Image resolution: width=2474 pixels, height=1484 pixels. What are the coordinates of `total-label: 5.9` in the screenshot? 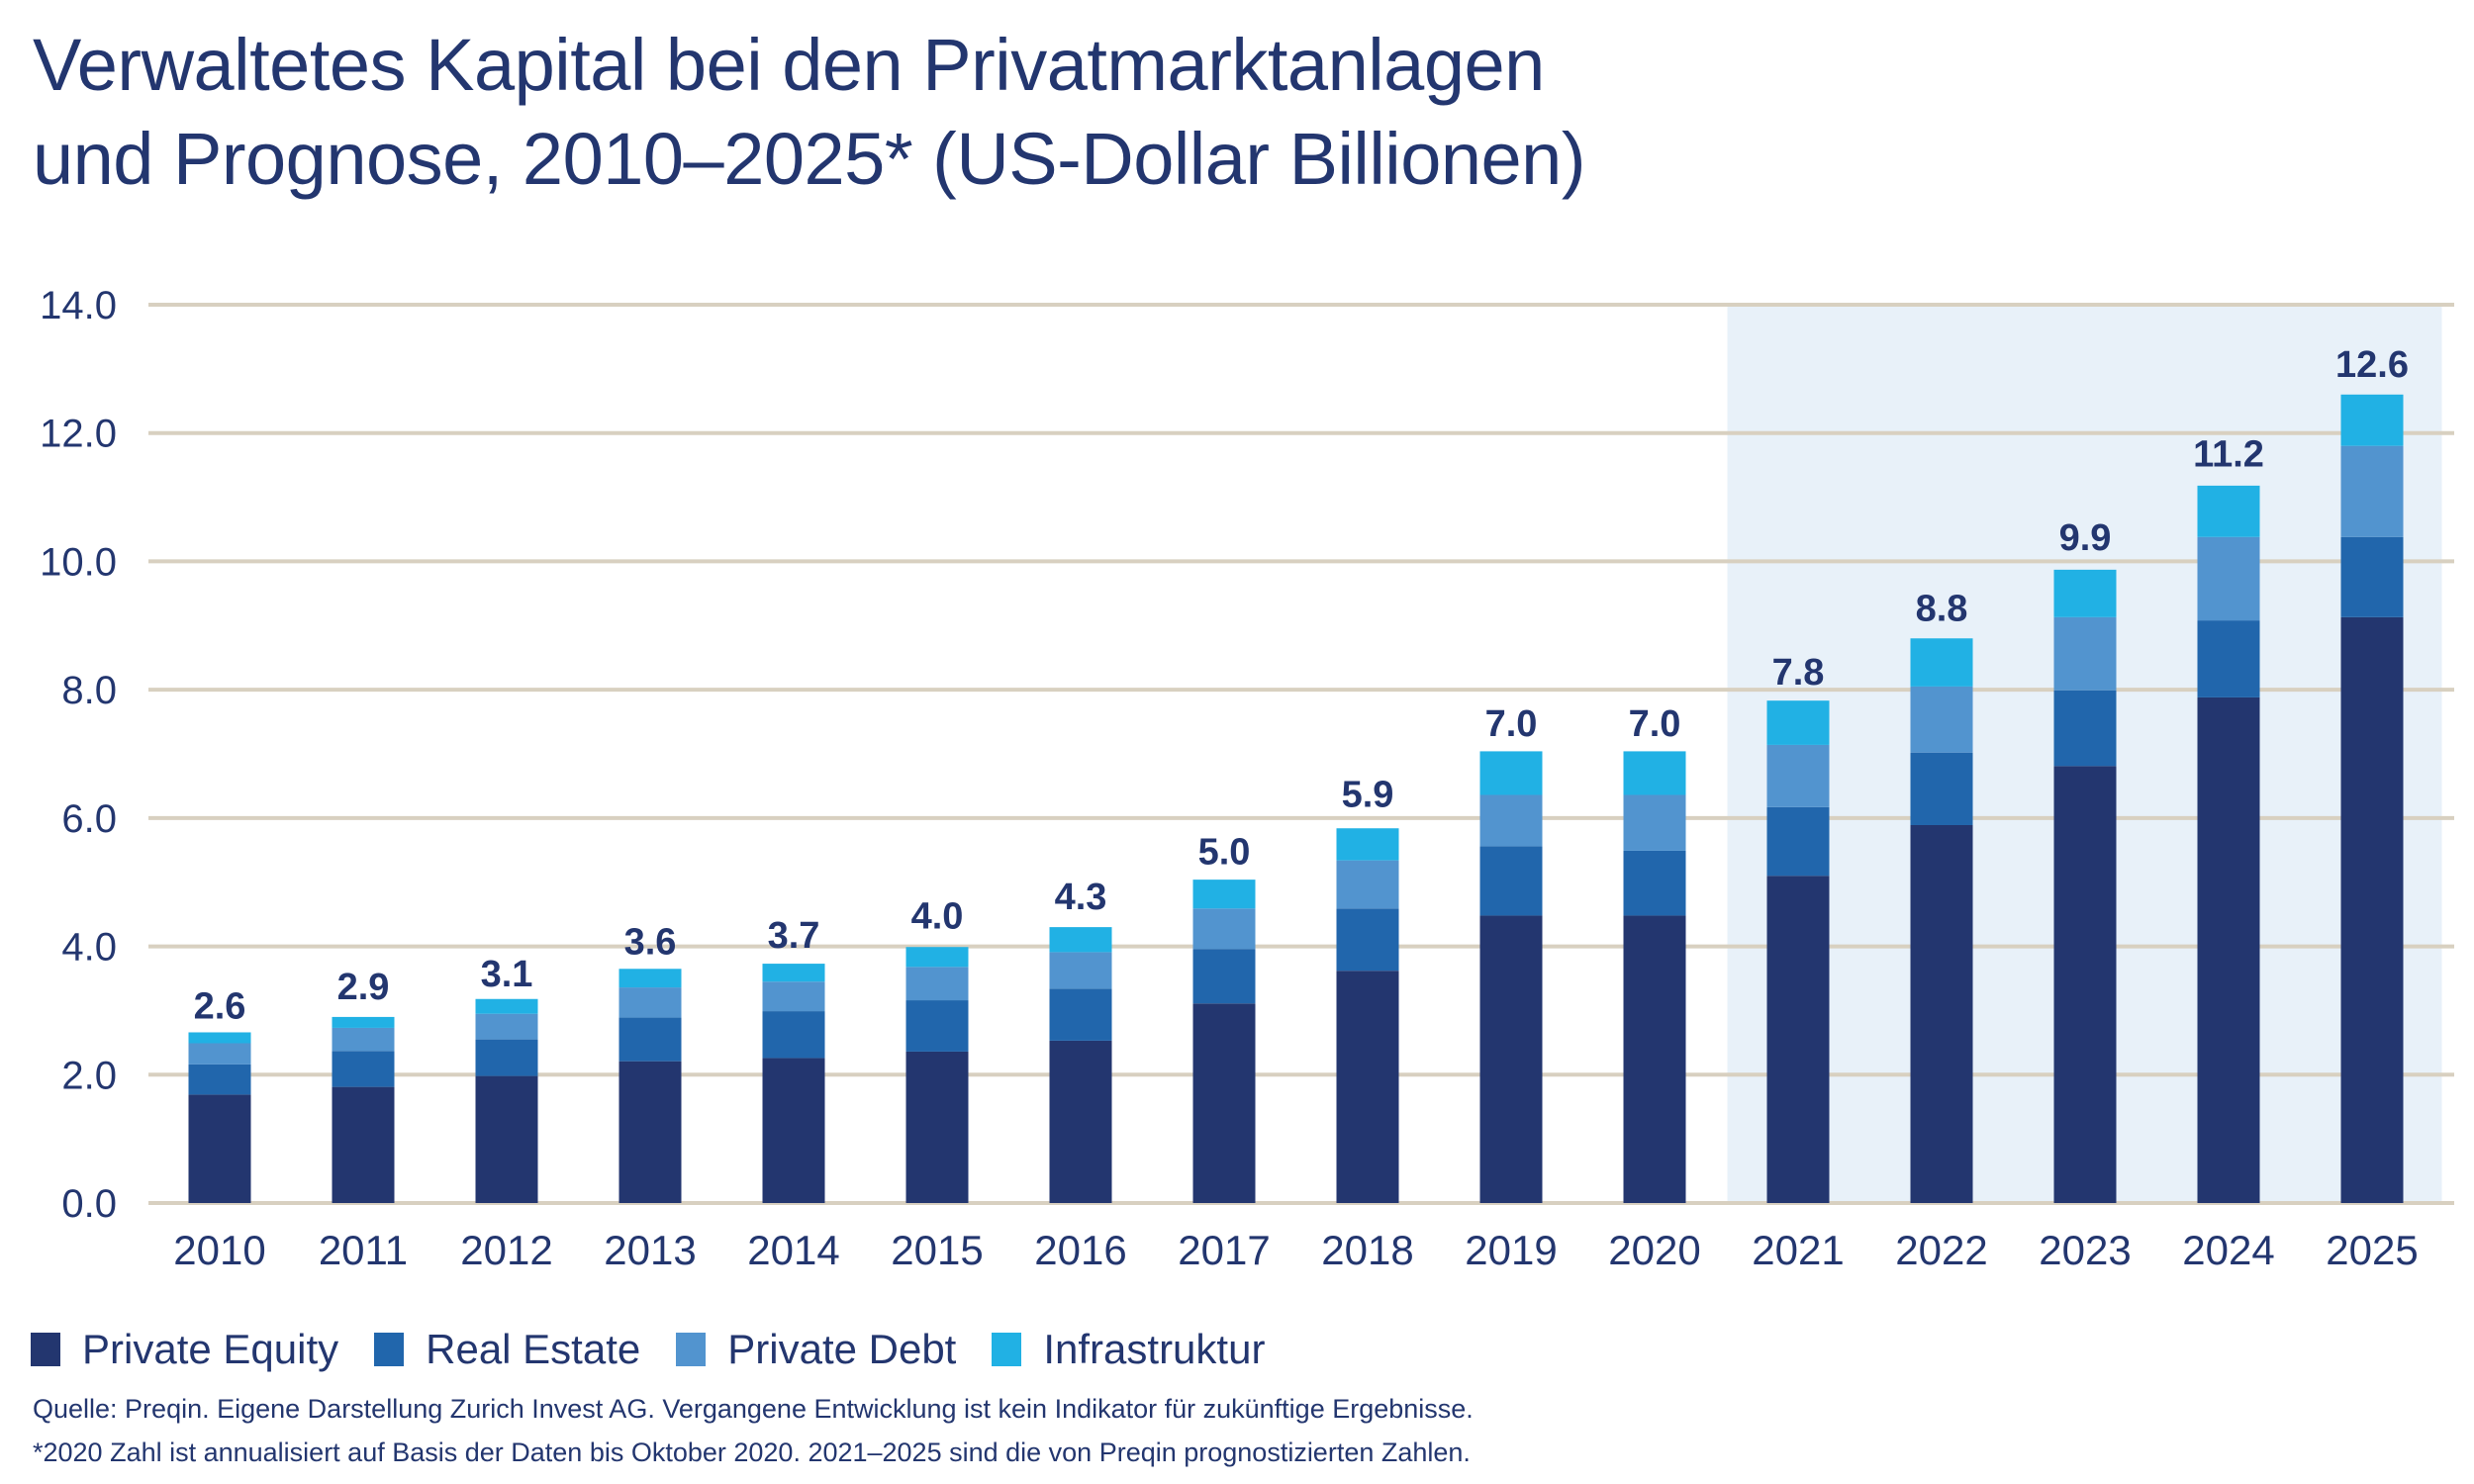 It's located at (1368, 794).